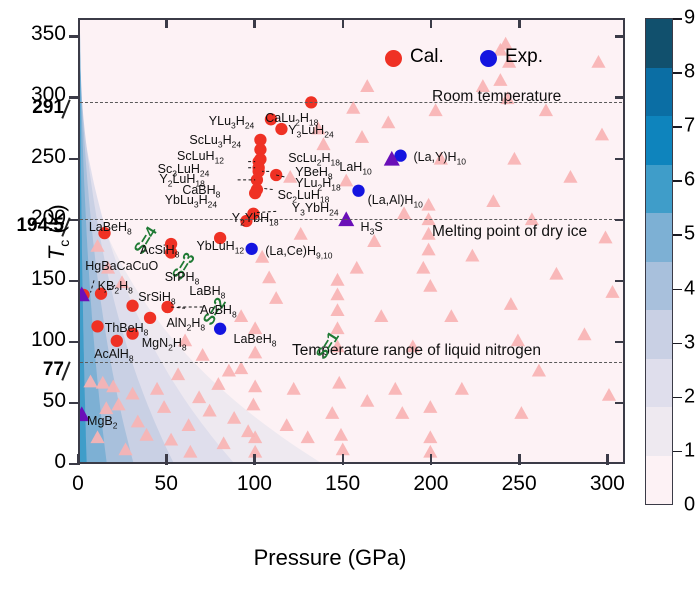 This screenshot has width=700, height=589. I want to click on colorbar, so click(659, 261).